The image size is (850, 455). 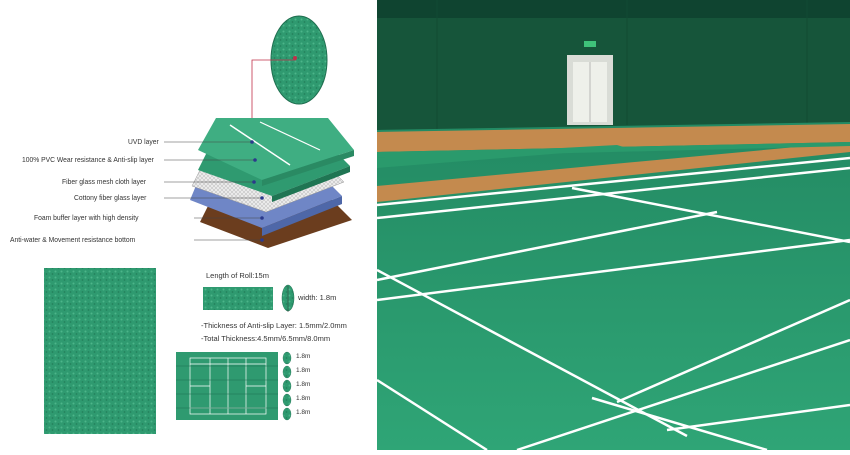 What do you see at coordinates (238, 298) in the screenshot?
I see `roll-strip` at bounding box center [238, 298].